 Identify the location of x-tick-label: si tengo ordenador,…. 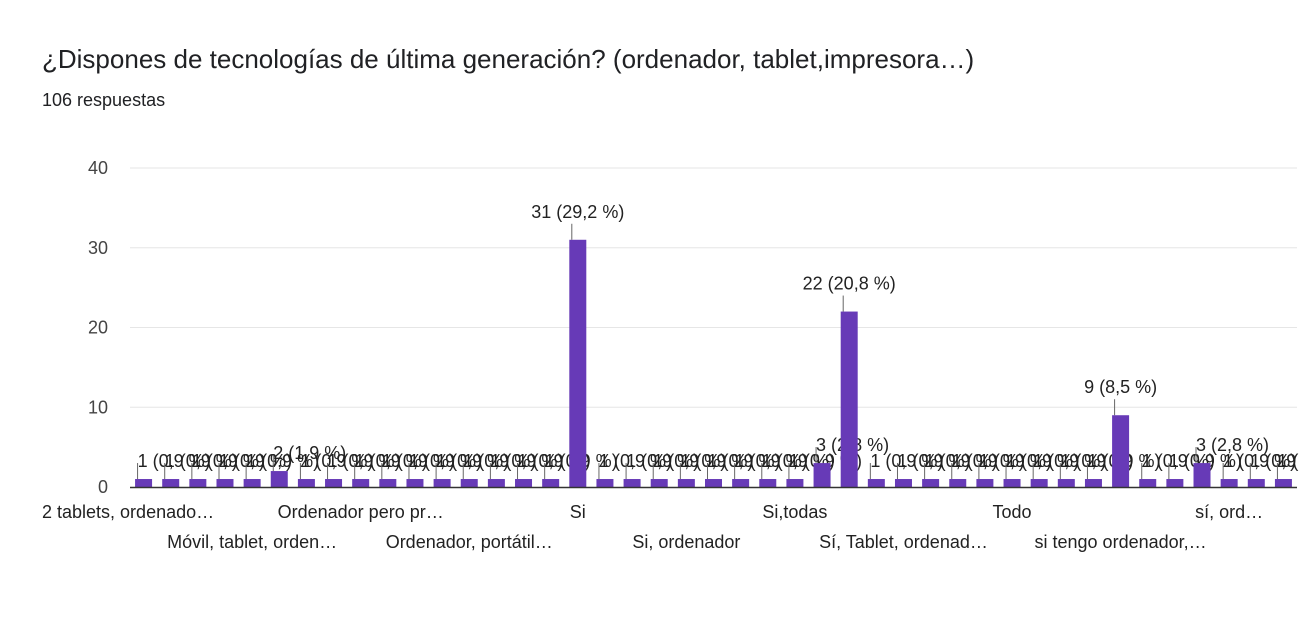
(1121, 542).